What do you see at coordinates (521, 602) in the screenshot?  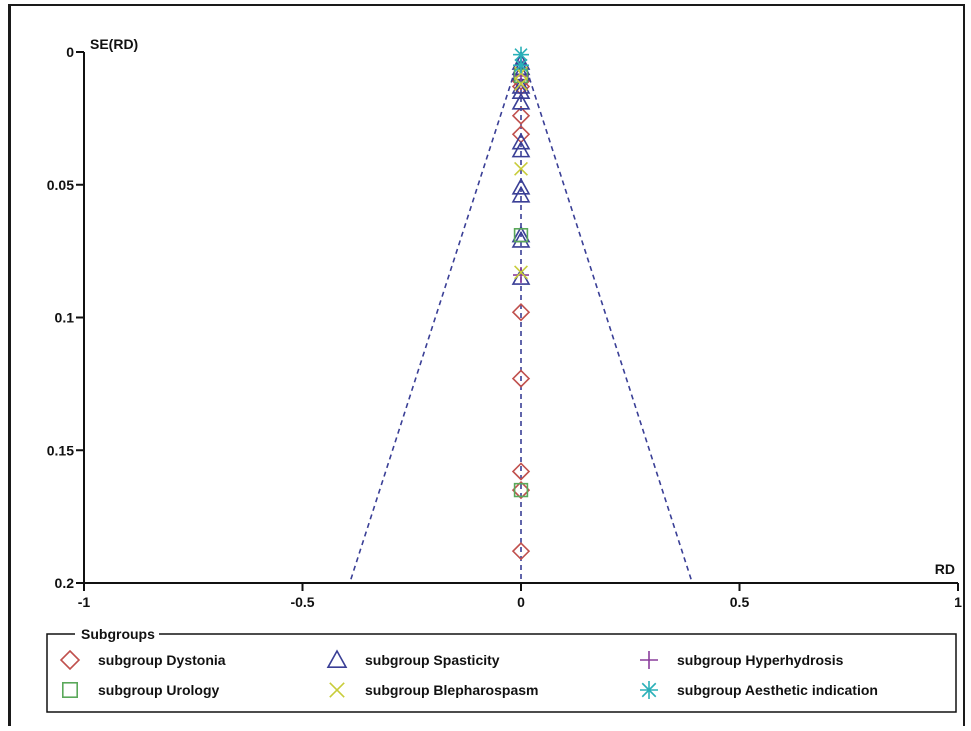 I see `x-tick-label: 0` at bounding box center [521, 602].